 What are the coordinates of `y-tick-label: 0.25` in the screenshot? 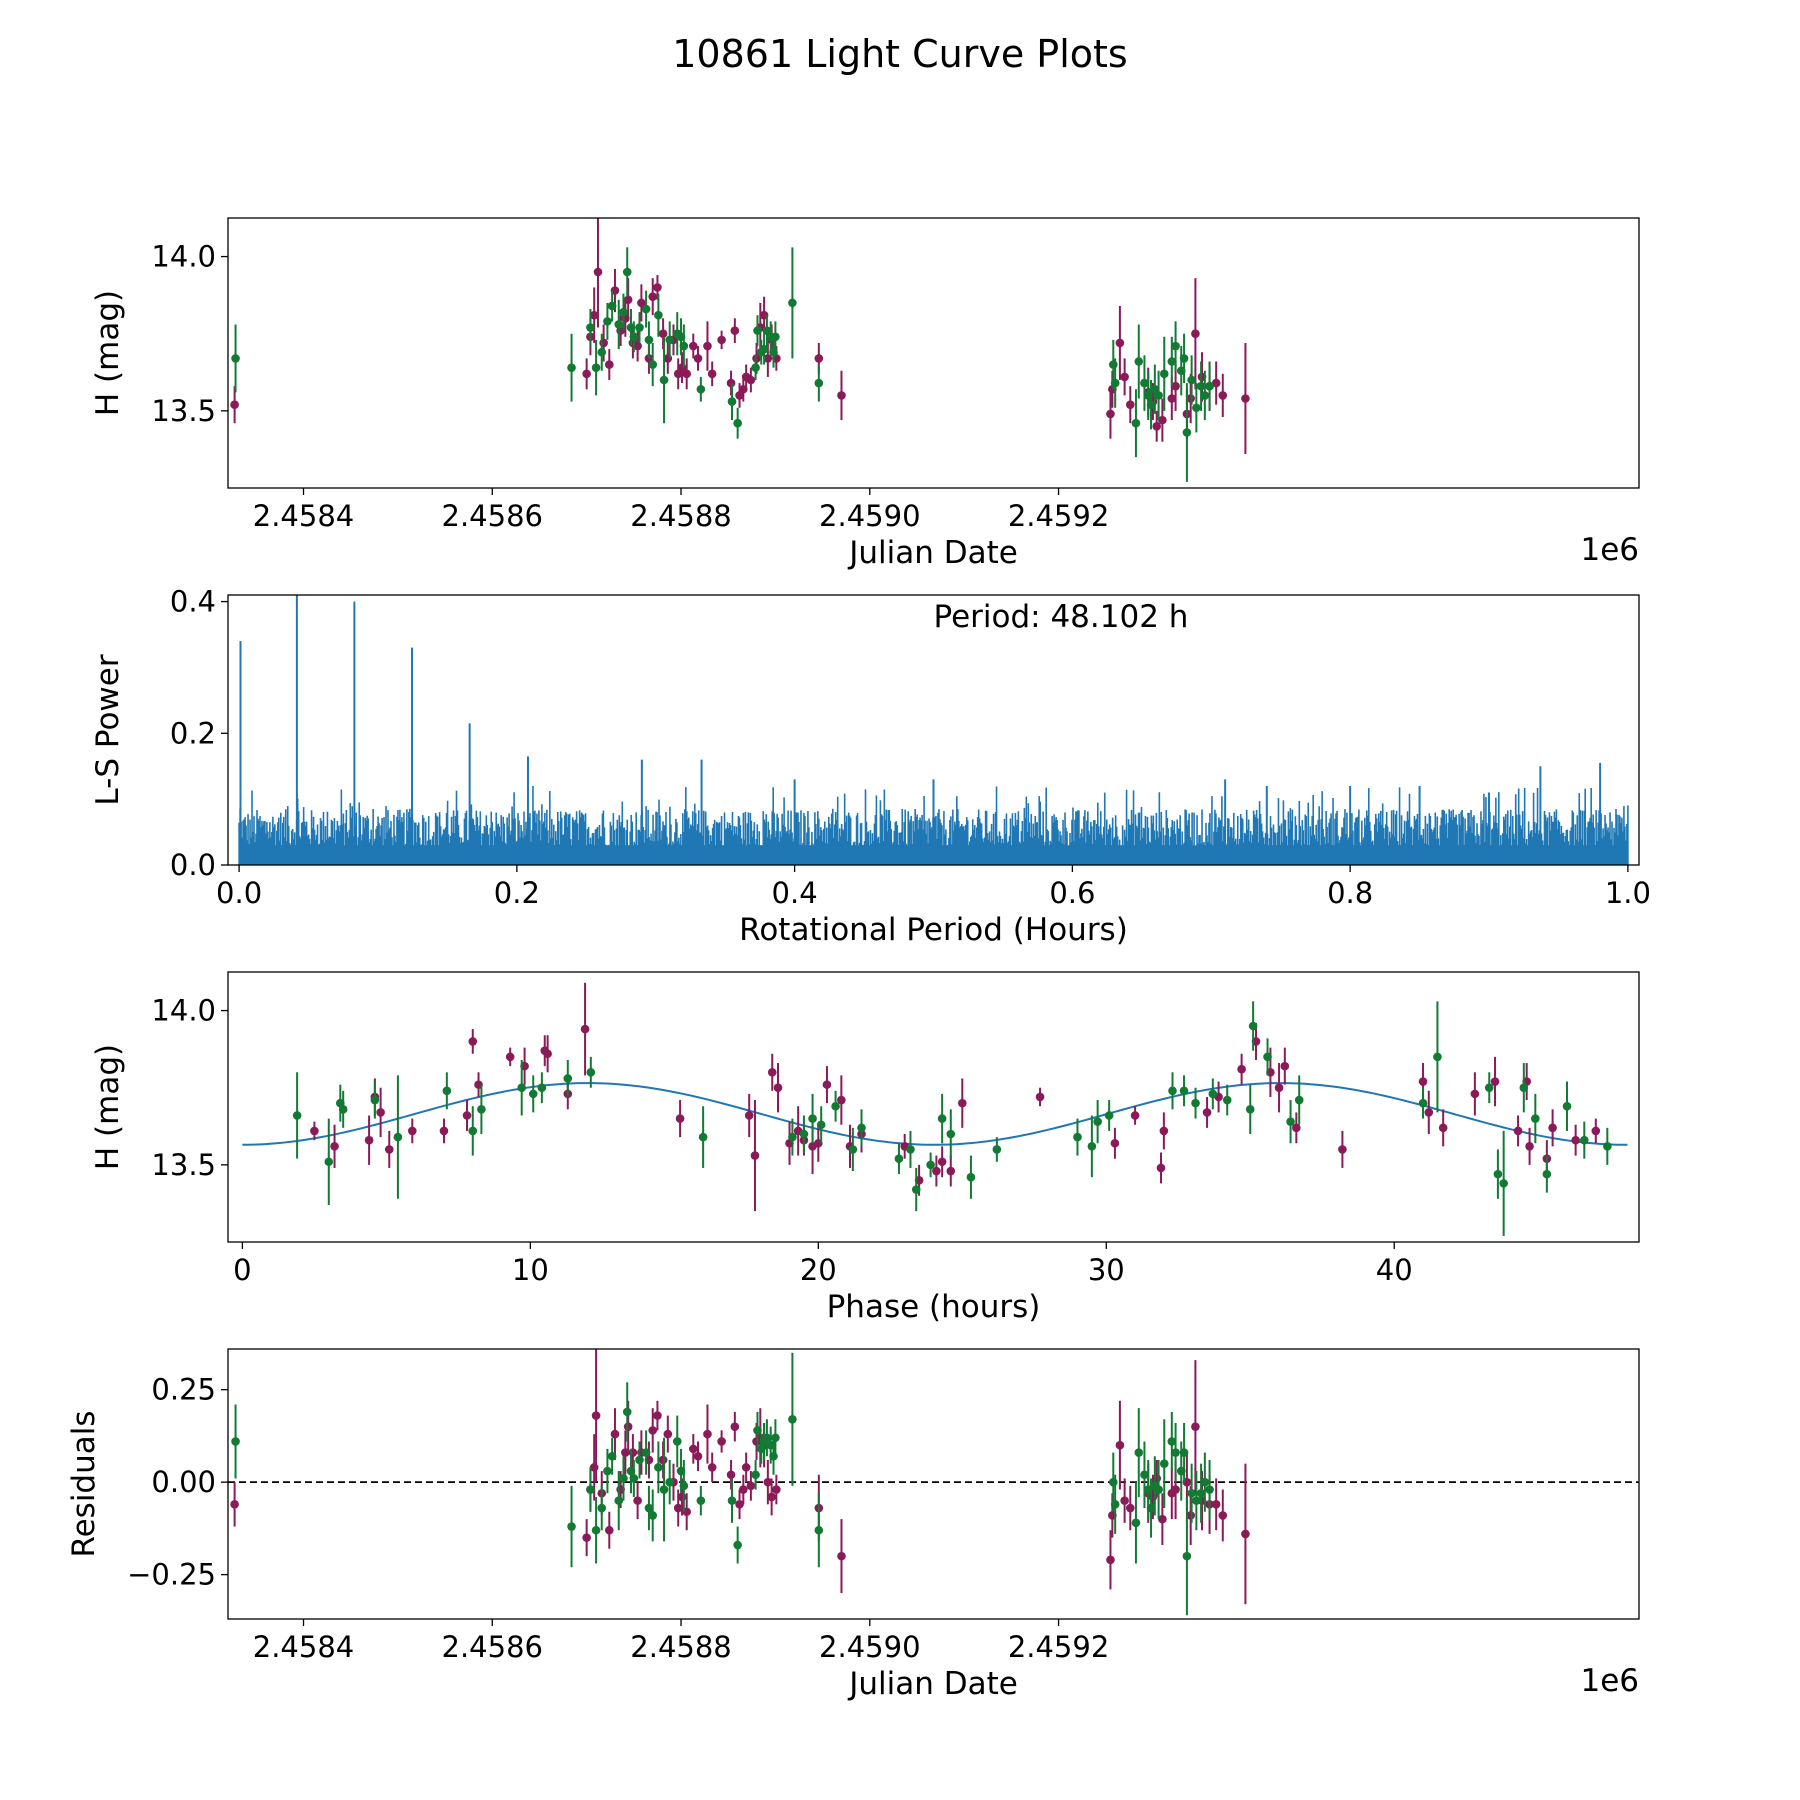 It's located at (183, 1390).